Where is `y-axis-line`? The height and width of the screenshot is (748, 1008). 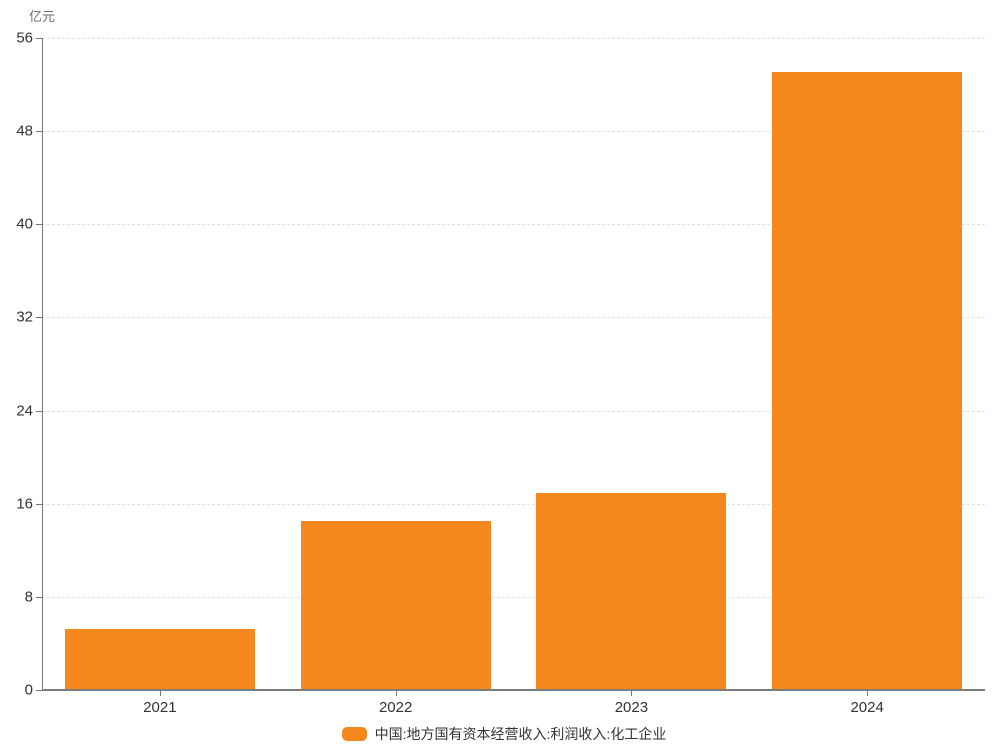 y-axis-line is located at coordinates (42, 364).